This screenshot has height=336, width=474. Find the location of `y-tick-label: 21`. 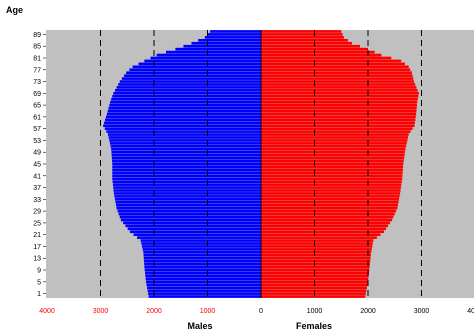

y-tick-label: 21 is located at coordinates (37, 235).